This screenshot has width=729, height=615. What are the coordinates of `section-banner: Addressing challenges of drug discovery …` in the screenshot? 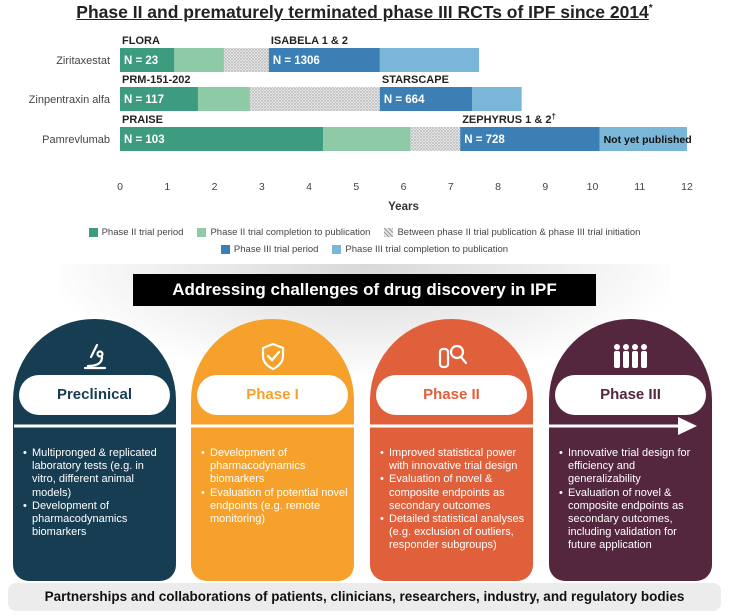 It's located at (364, 290).